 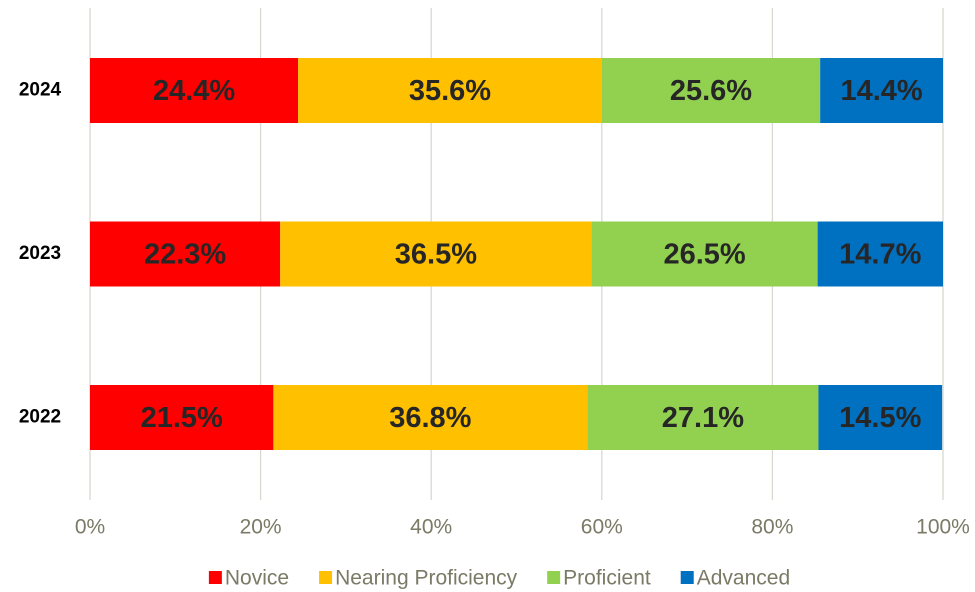 What do you see at coordinates (602, 527) in the screenshot?
I see `x-tick-label: 60%` at bounding box center [602, 527].